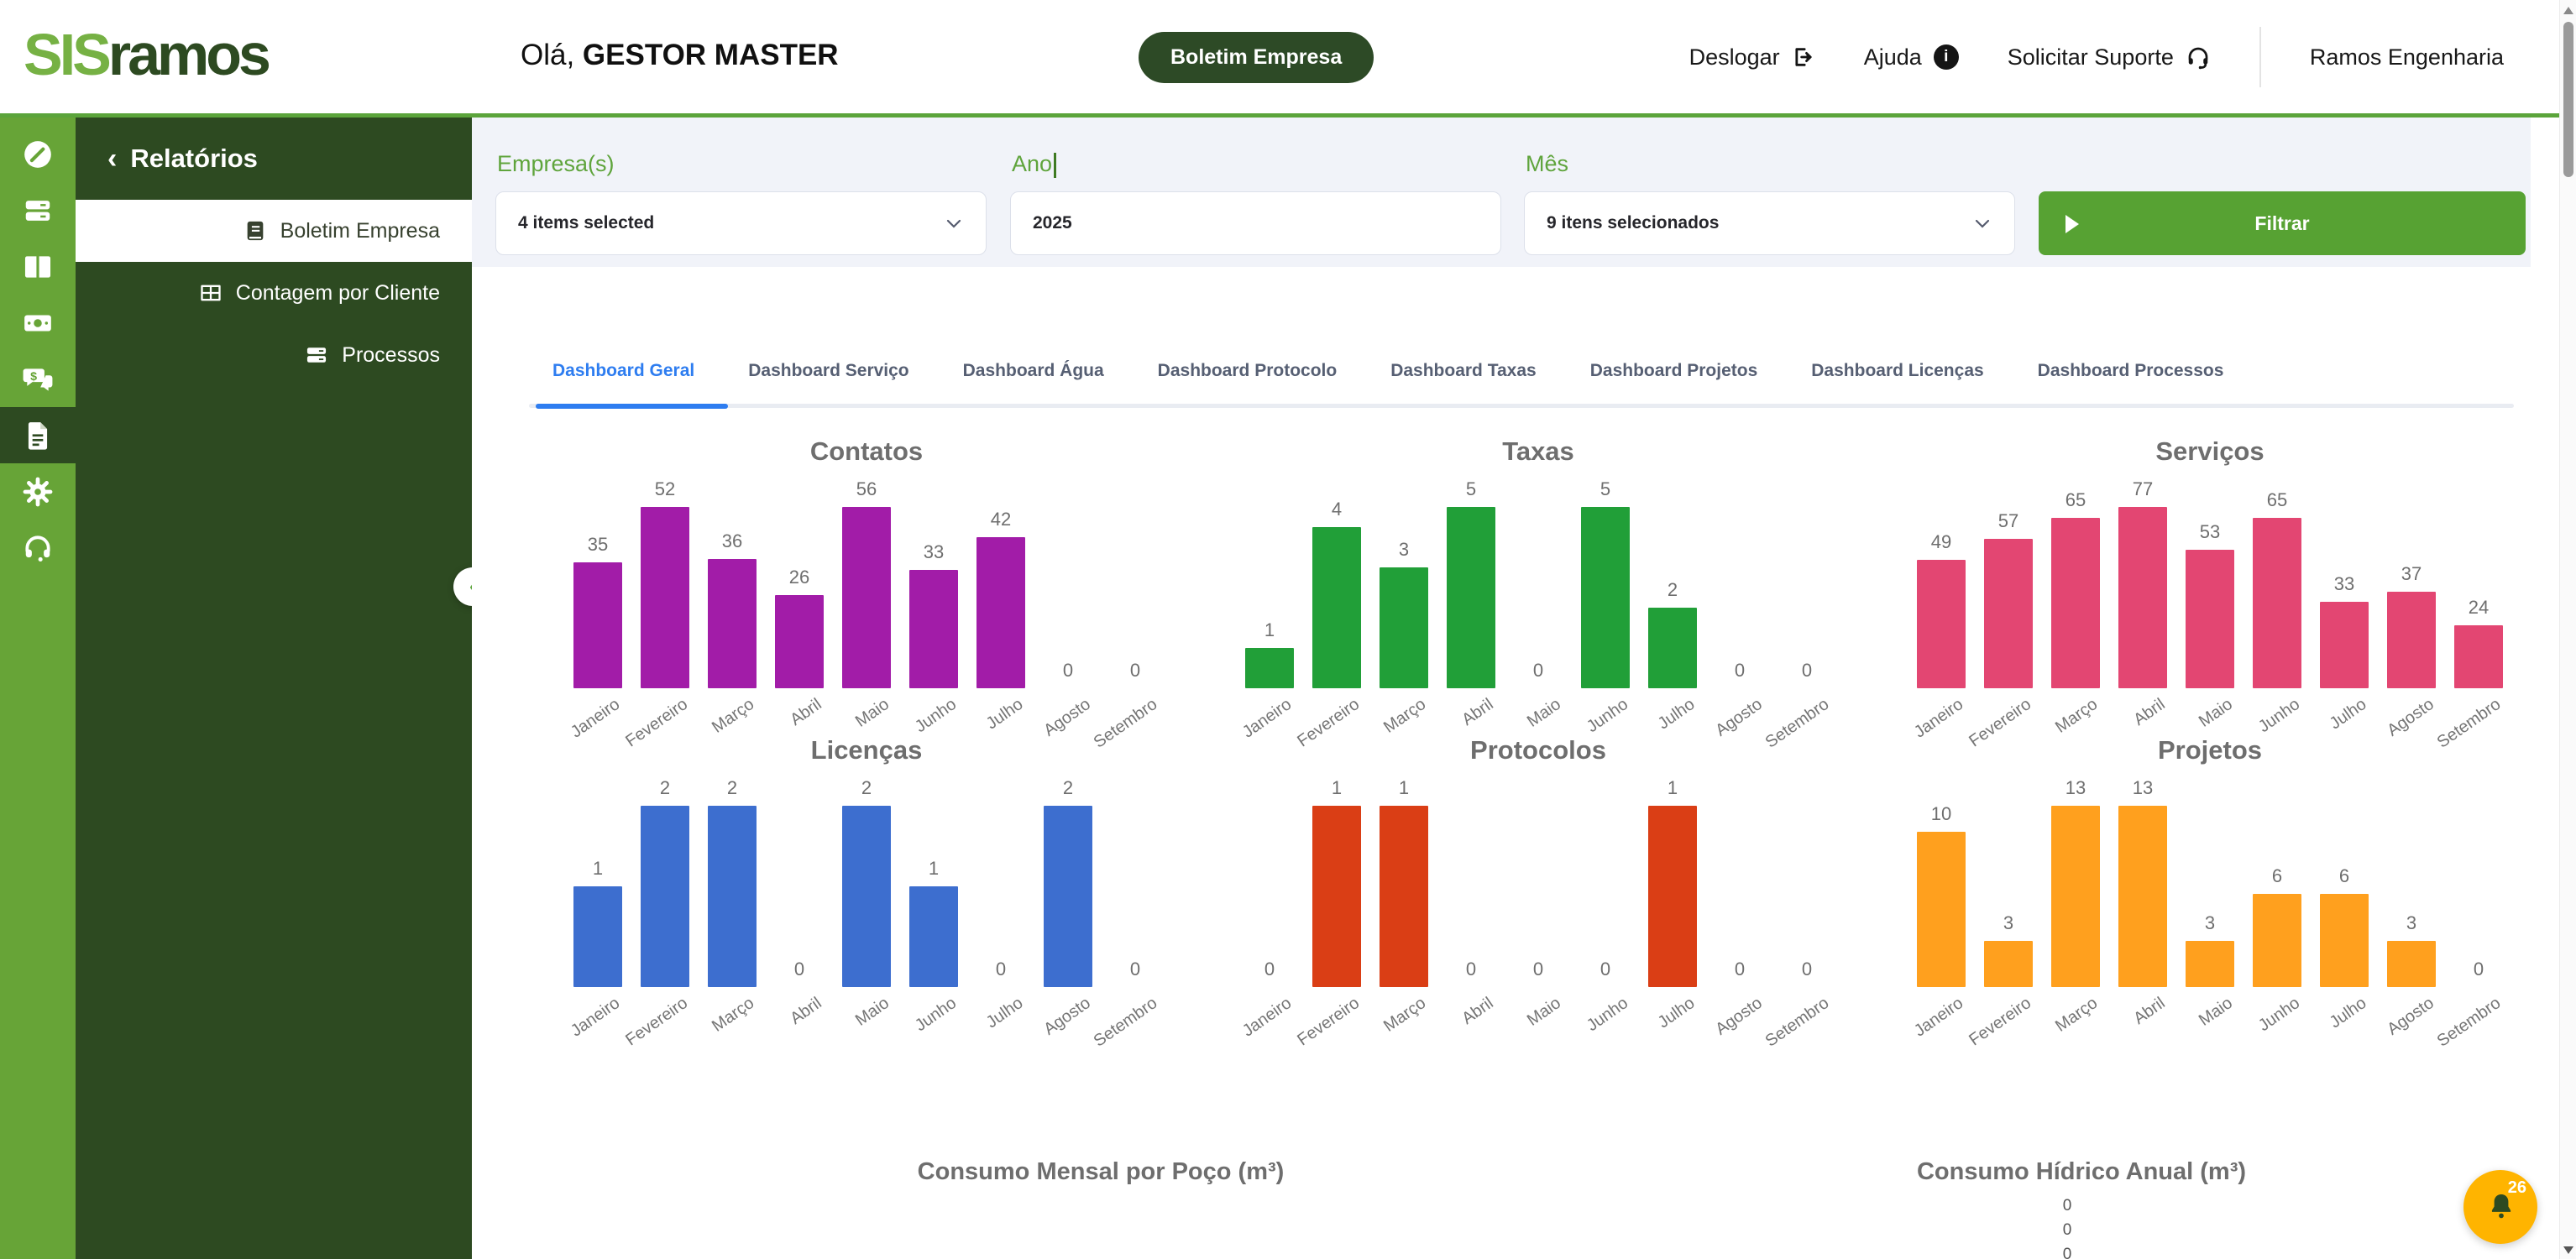 The width and height of the screenshot is (2576, 1259). I want to click on tab-dashboard-protocolo: Dashboard Protocolo, so click(1248, 370).